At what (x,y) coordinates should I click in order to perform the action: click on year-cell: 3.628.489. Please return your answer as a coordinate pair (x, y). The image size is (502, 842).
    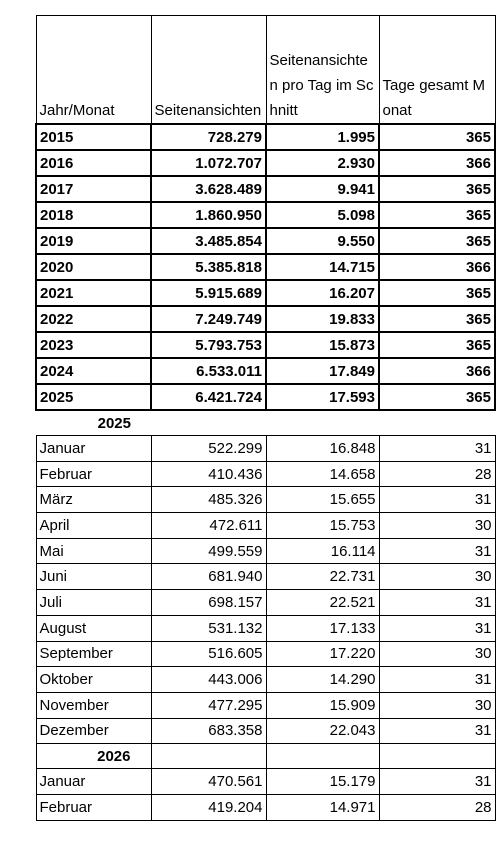
    Looking at the image, I should click on (208, 189).